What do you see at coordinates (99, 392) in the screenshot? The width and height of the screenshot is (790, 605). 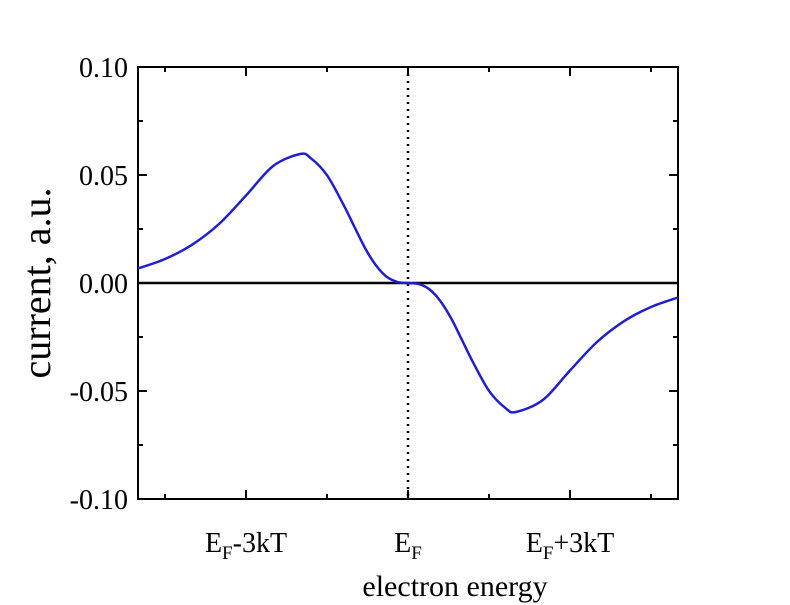 I see `y-tick-label: -0.05` at bounding box center [99, 392].